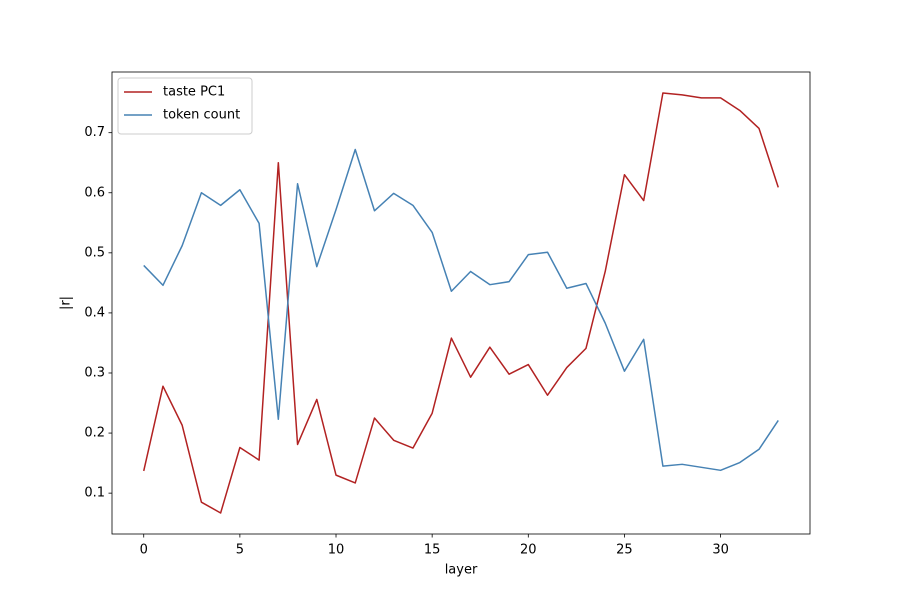 The image size is (900, 600). What do you see at coordinates (194, 92) in the screenshot?
I see `legend-label: taste PC1` at bounding box center [194, 92].